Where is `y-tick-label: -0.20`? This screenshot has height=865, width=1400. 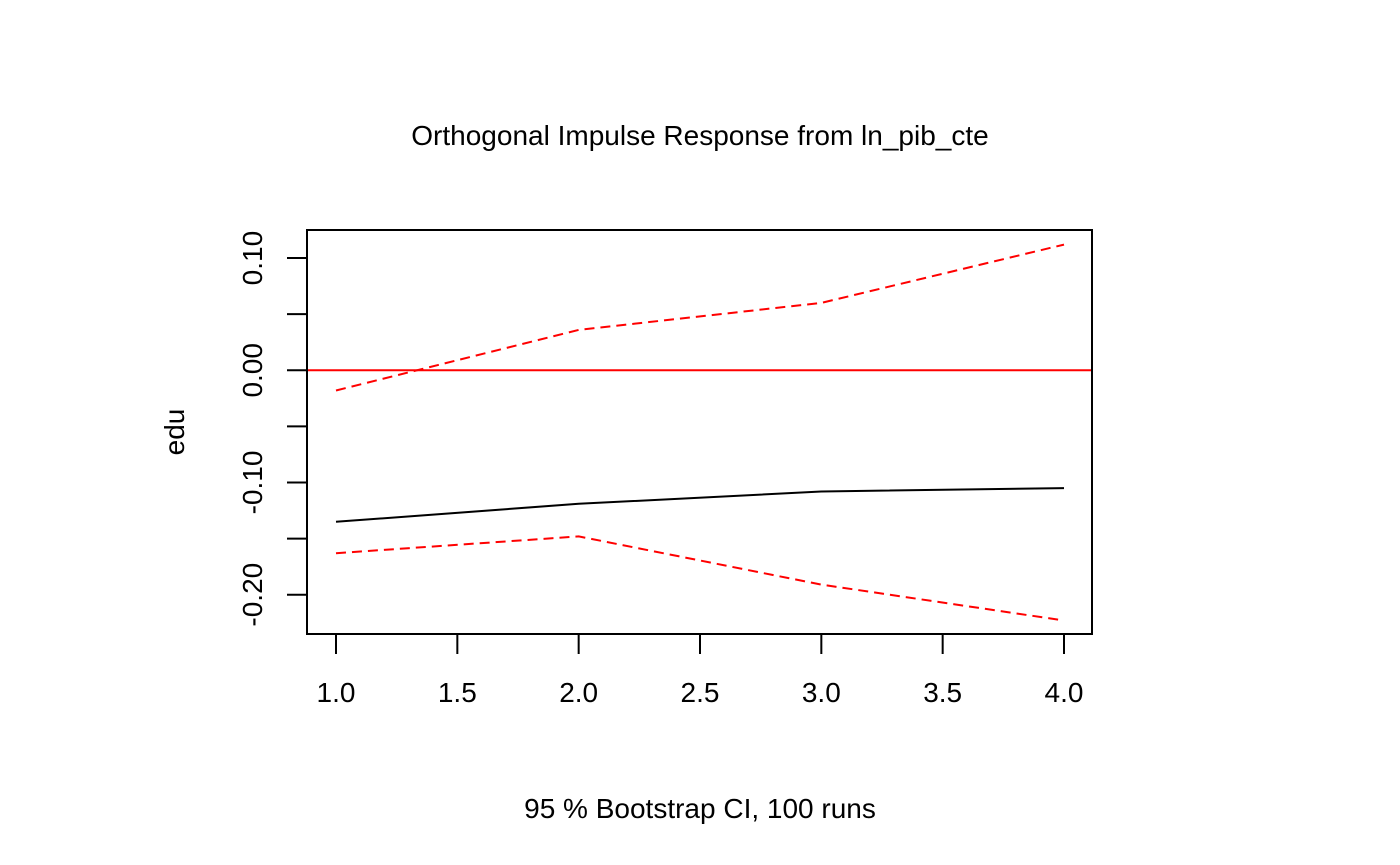 y-tick-label: -0.20 is located at coordinates (252, 595).